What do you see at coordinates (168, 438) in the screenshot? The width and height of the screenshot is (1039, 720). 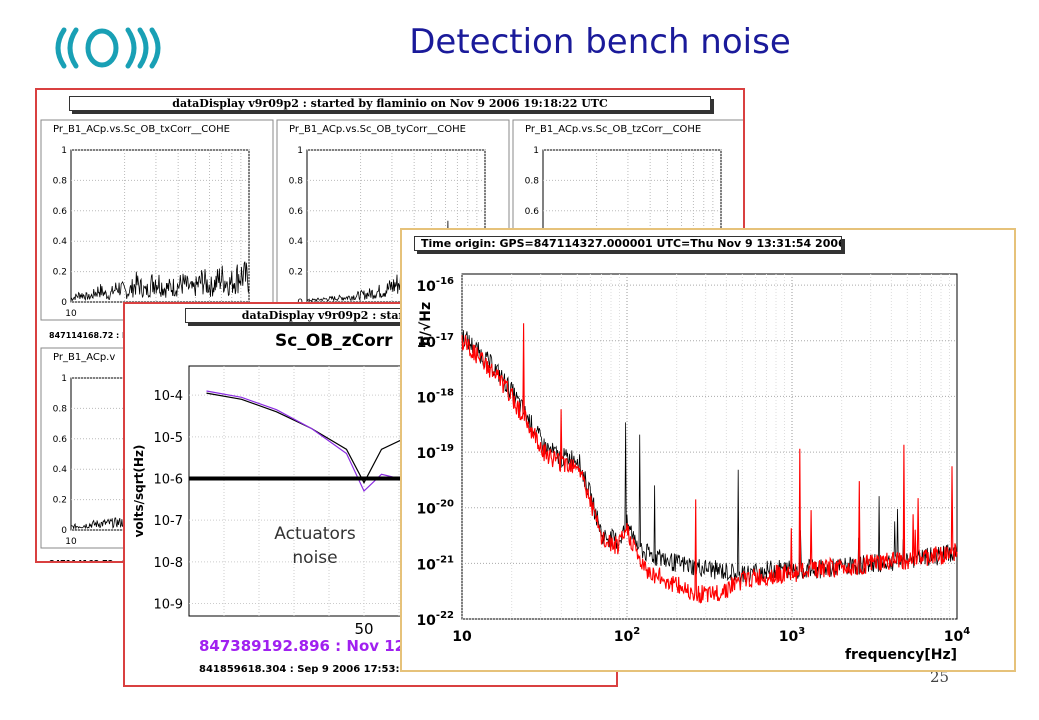 I see `y-tick-label: 10-5` at bounding box center [168, 438].